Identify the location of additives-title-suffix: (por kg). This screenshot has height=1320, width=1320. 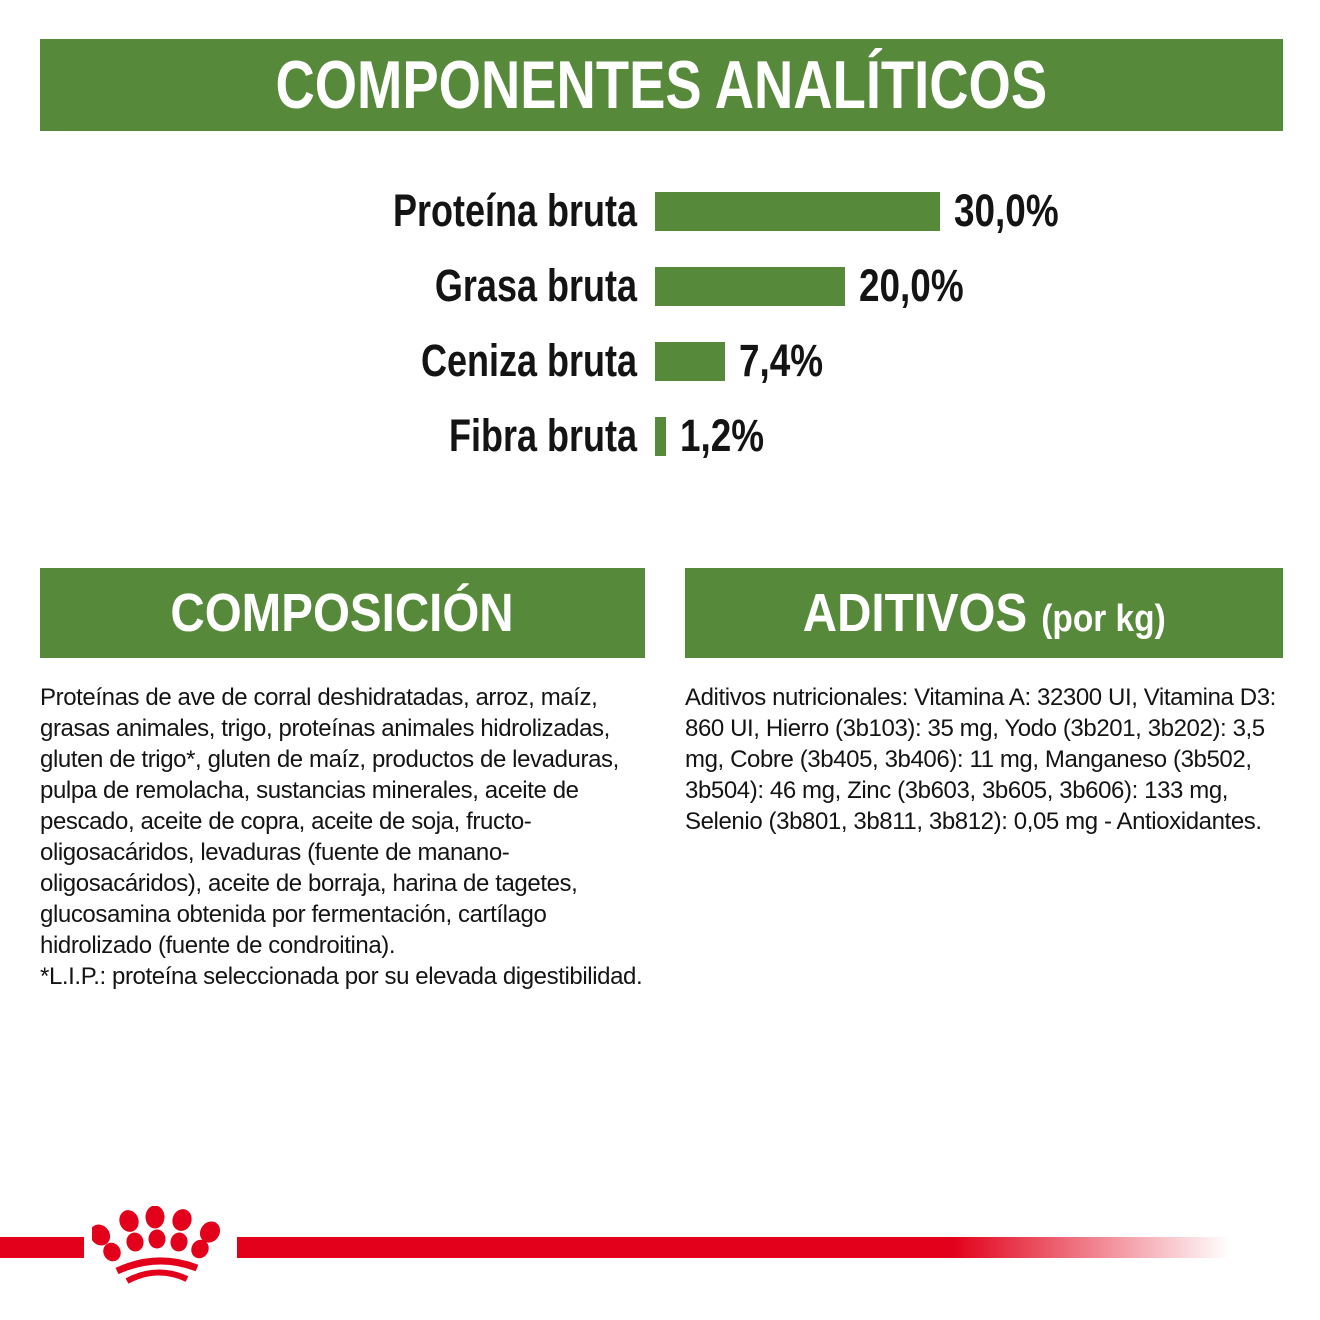
(1103, 619).